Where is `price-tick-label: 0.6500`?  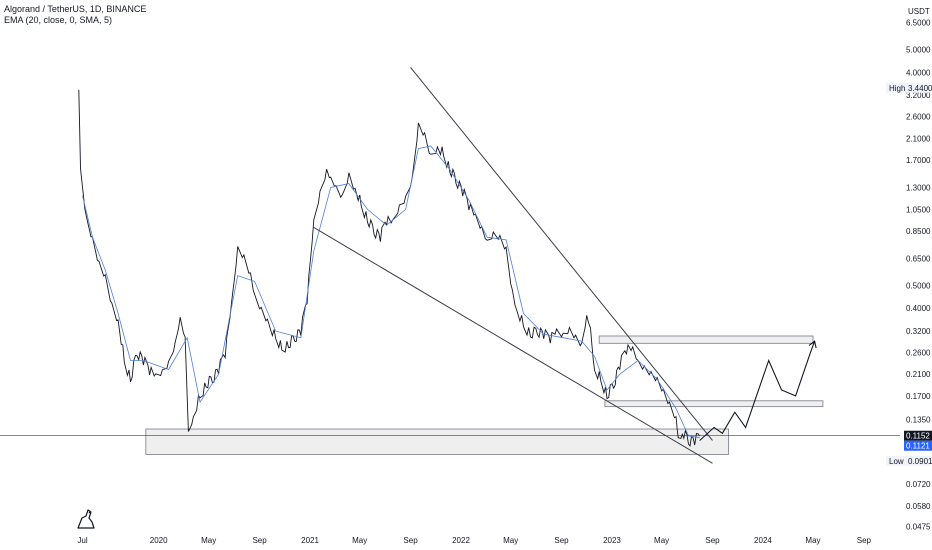 price-tick-label: 0.6500 is located at coordinates (918, 258).